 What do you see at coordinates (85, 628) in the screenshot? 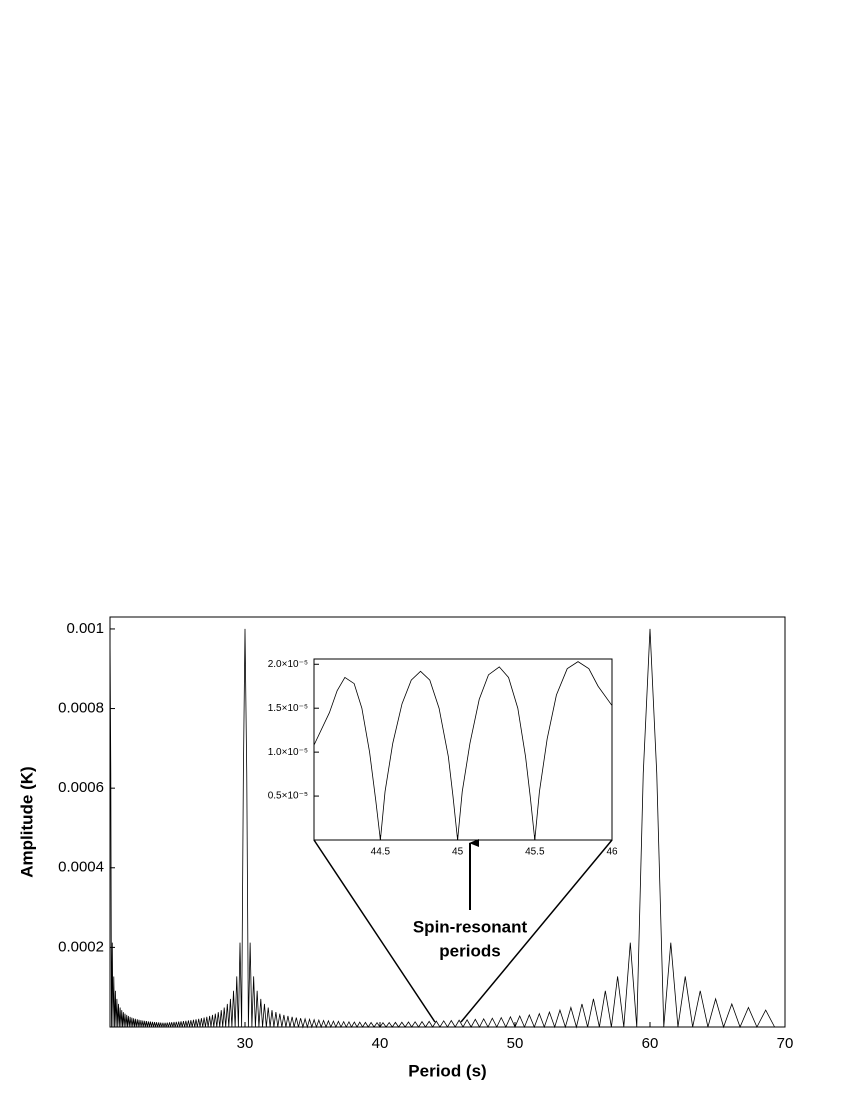
I see `y-tick-label: 0.001` at bounding box center [85, 628].